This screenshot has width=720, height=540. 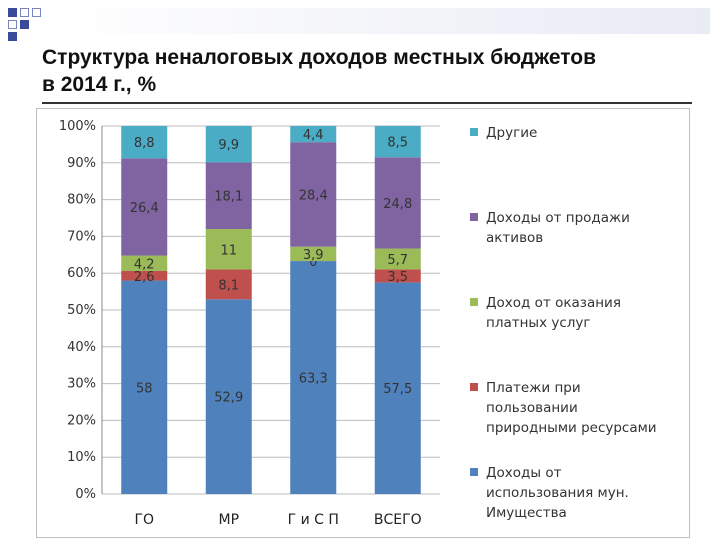 I want to click on data-label: 24,8, so click(x=397, y=204).